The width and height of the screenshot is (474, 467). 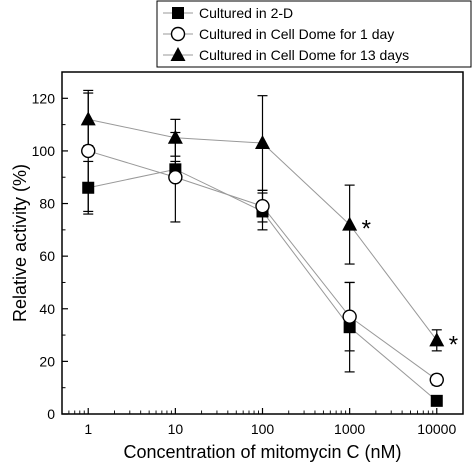 I want to click on y-tick-label: 120, so click(x=44, y=98).